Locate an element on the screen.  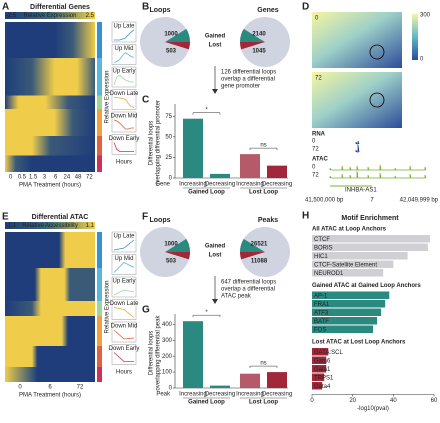
cluster-label: Down Mid is located at coordinates (124, 117).